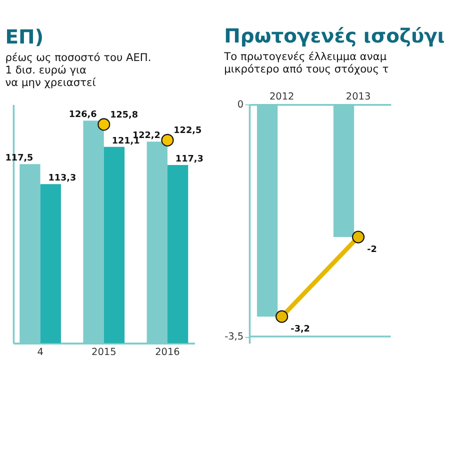 The width and height of the screenshot is (450, 450). I want to click on x-tick-label: 2016, so click(167, 352).